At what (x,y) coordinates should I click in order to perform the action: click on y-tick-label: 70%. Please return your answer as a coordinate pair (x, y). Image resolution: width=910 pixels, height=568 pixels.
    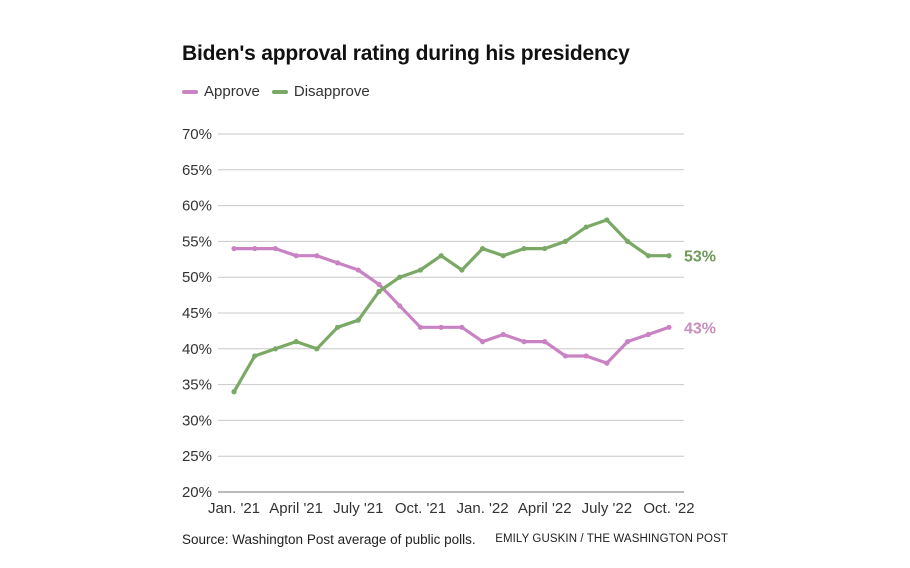
    Looking at the image, I should click on (197, 134).